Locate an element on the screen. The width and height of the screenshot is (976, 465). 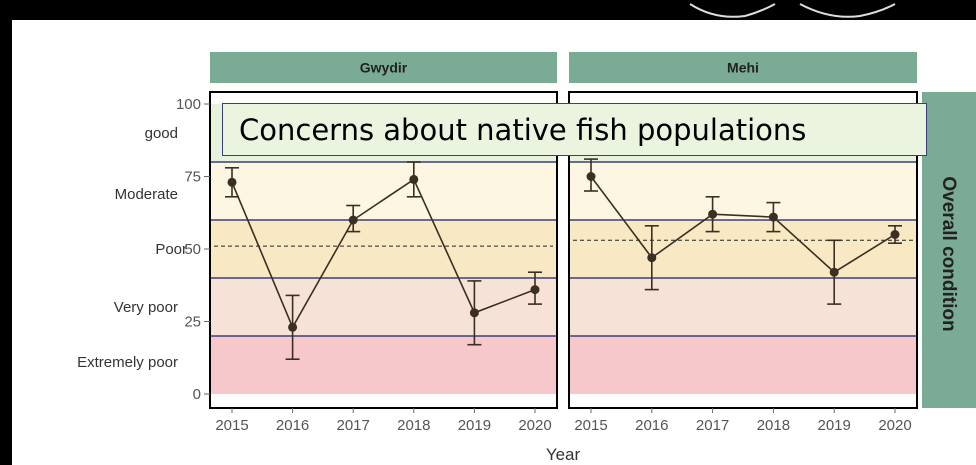
x-tick-label-1-1: 2016 is located at coordinates (651, 425).